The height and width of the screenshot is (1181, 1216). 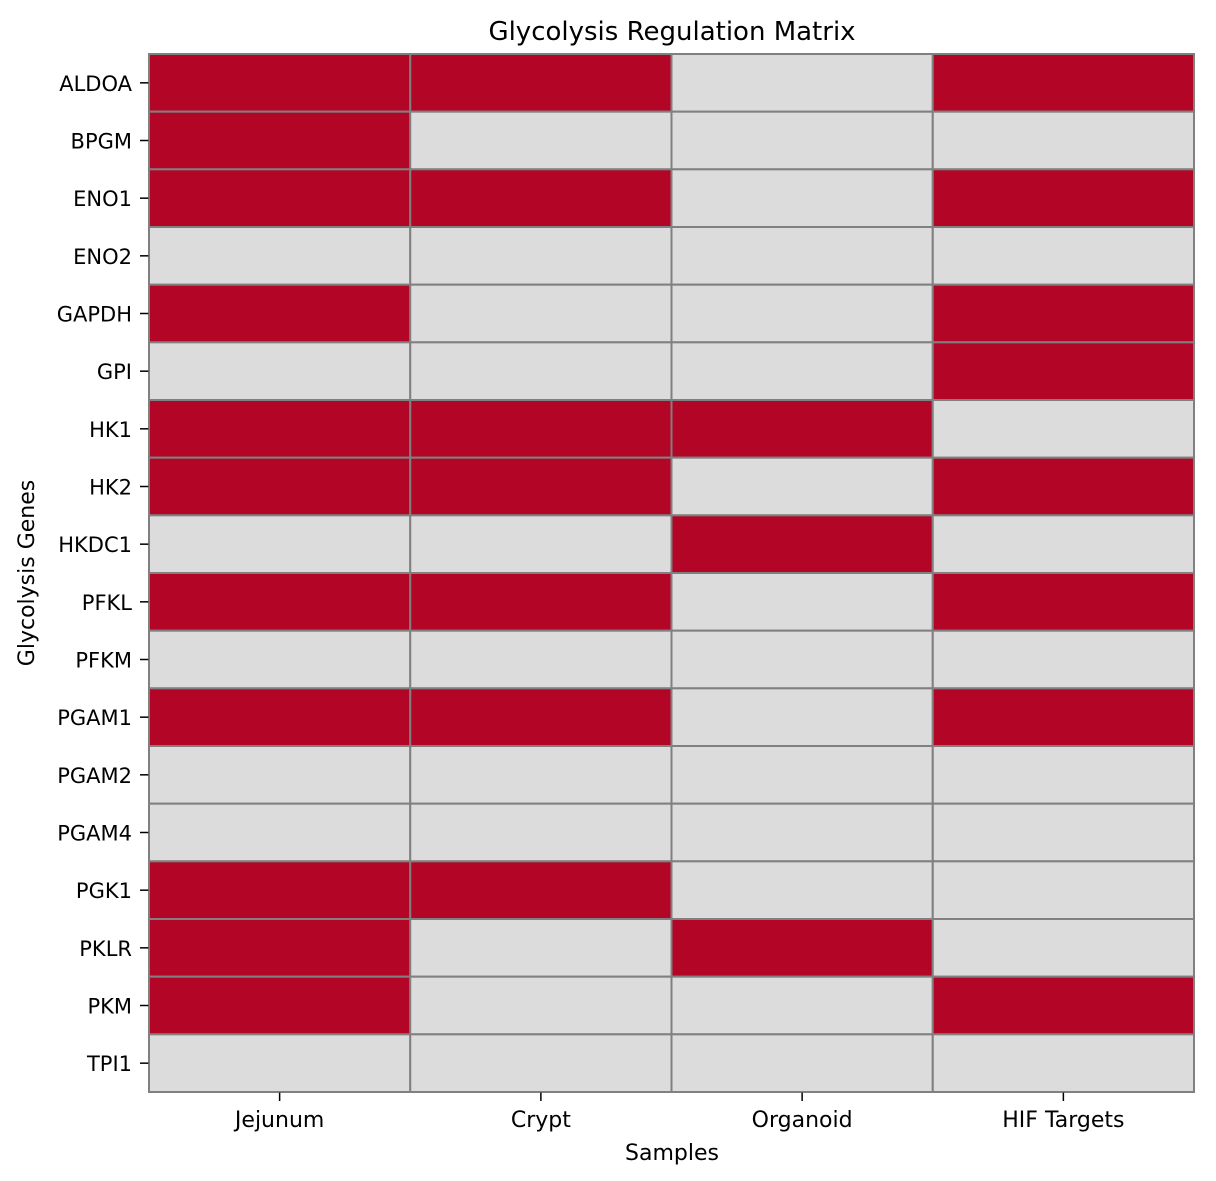 What do you see at coordinates (671, 32) in the screenshot?
I see `chart-title: Glycolysis Regulation Matrix` at bounding box center [671, 32].